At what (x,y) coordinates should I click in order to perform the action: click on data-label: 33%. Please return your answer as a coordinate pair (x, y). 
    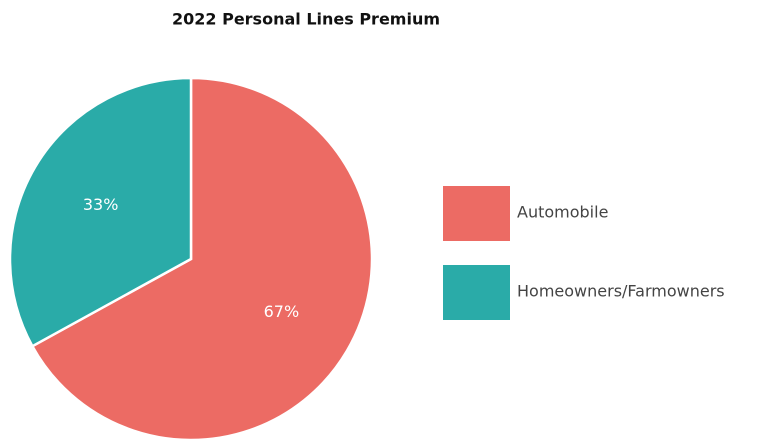
    Looking at the image, I should click on (101, 204).